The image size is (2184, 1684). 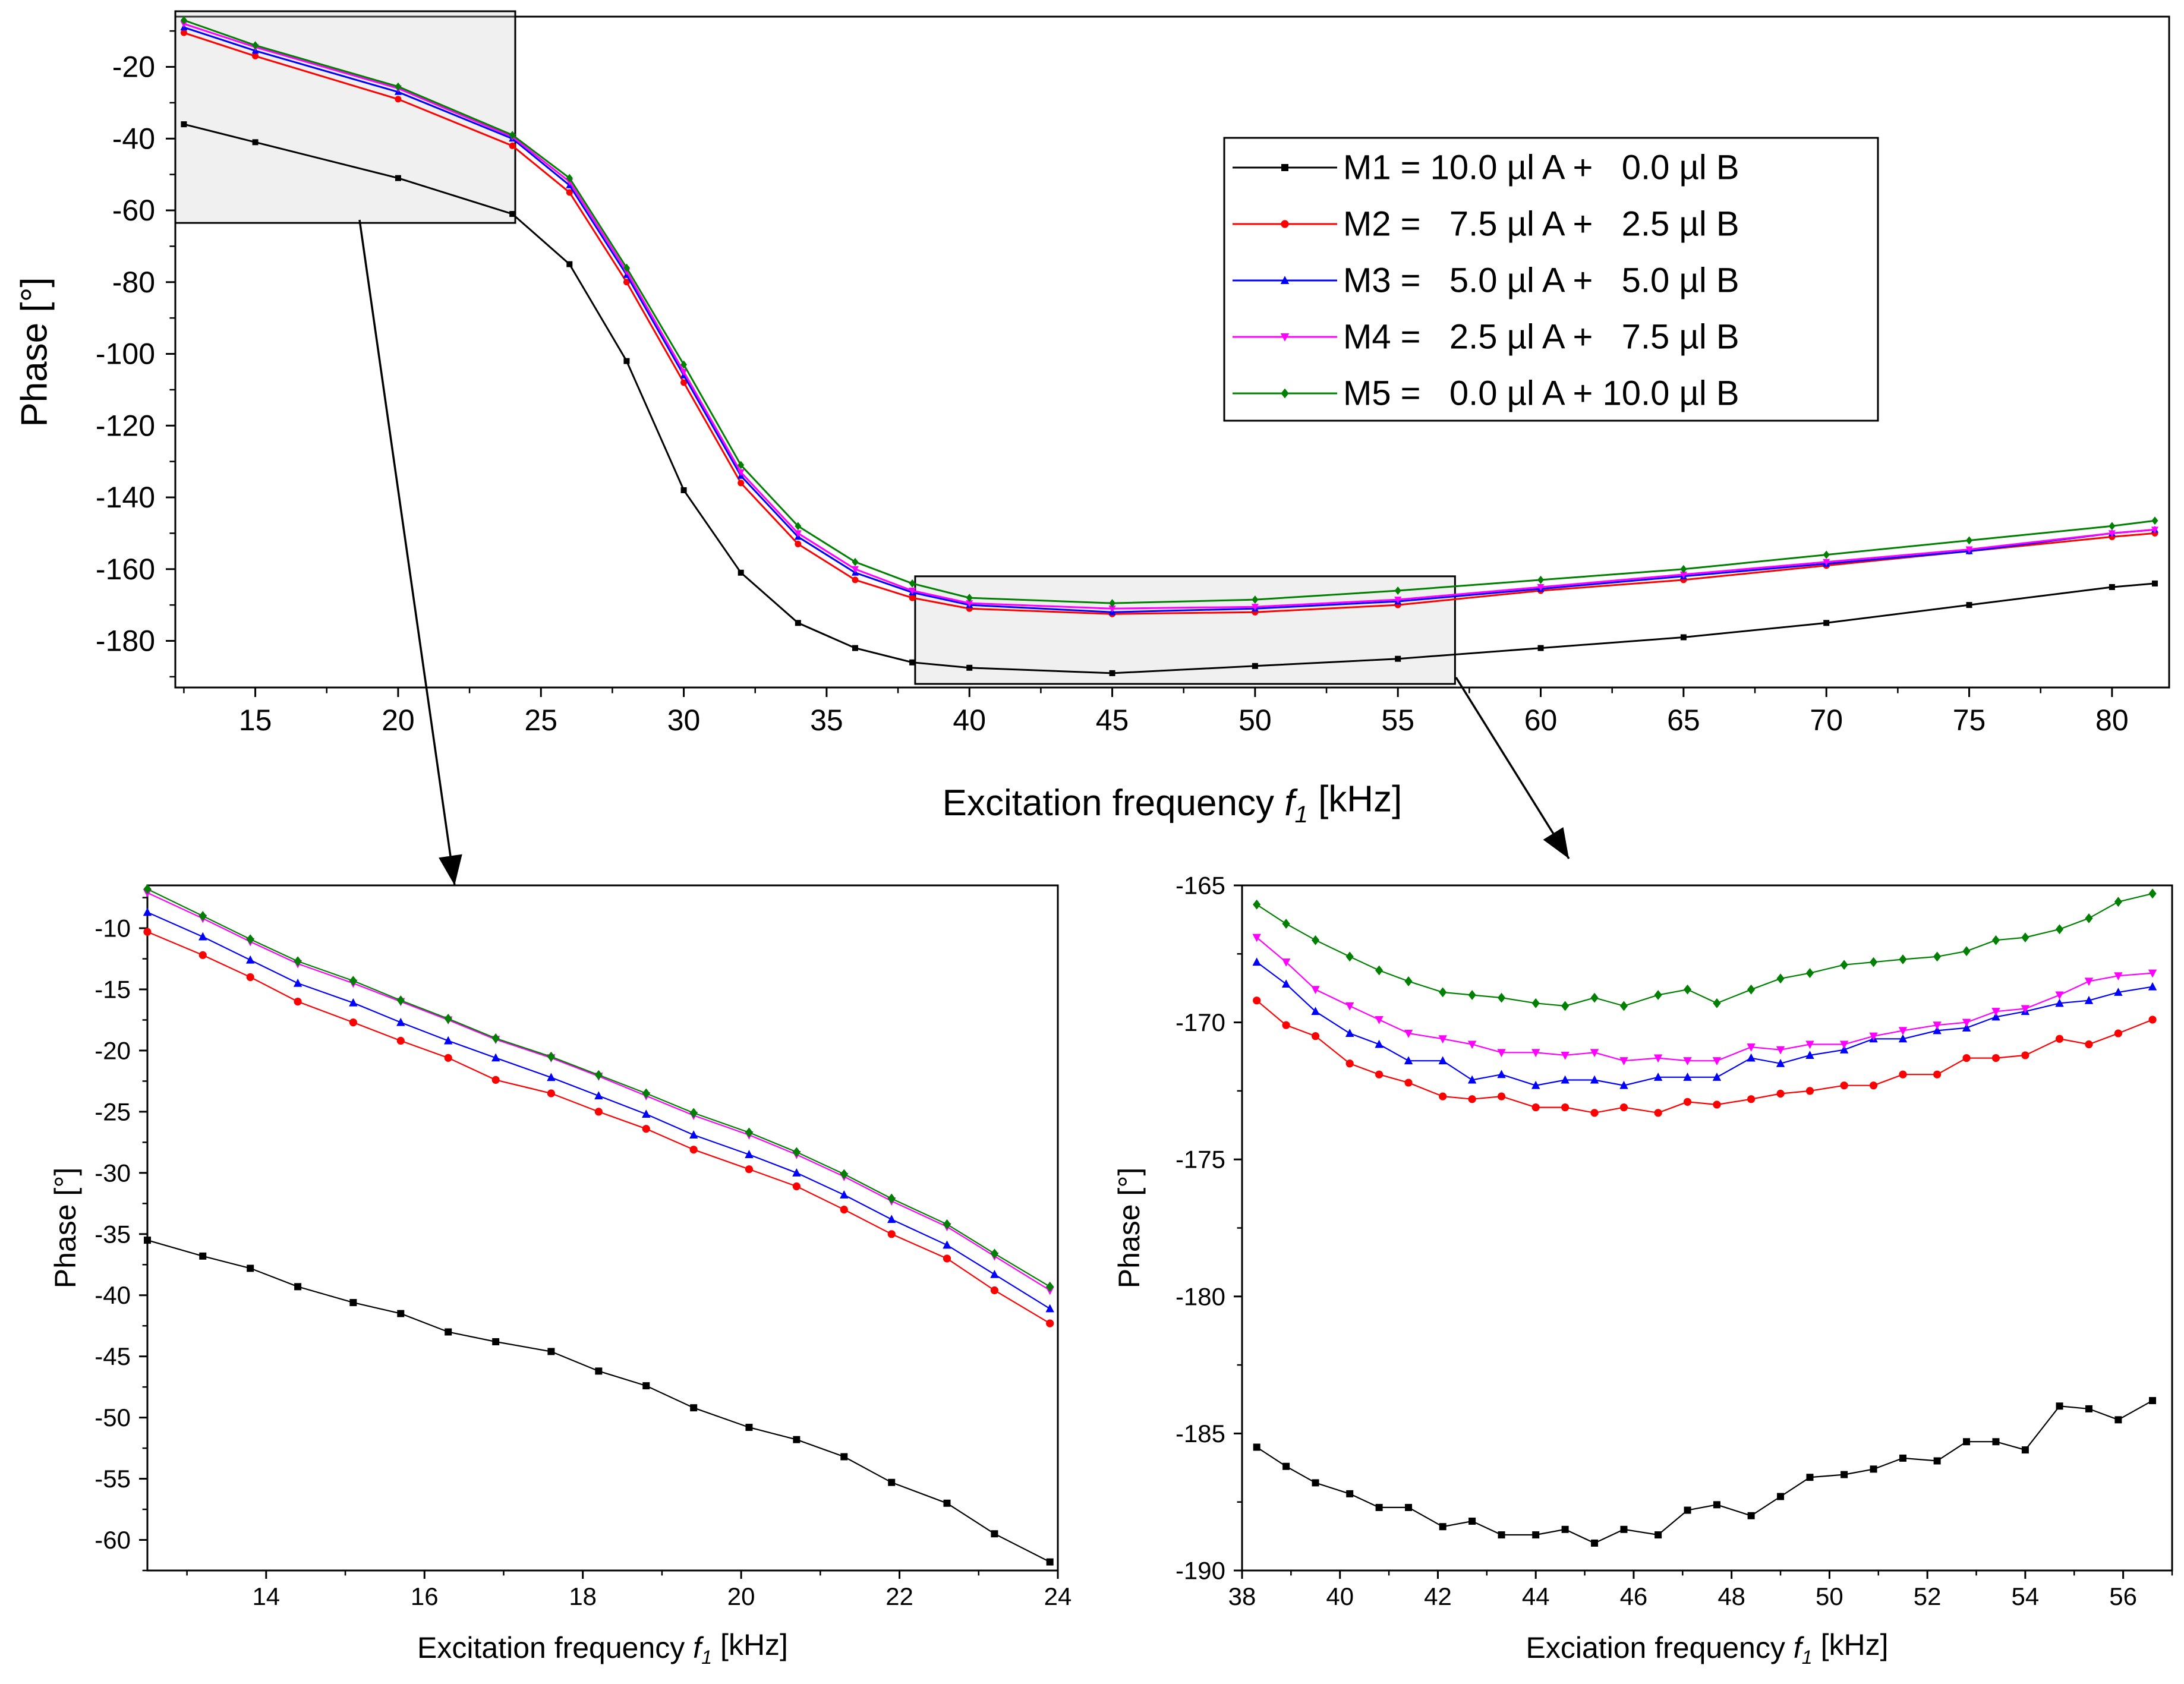 I want to click on series-line-m1, so click(x=599, y=1402).